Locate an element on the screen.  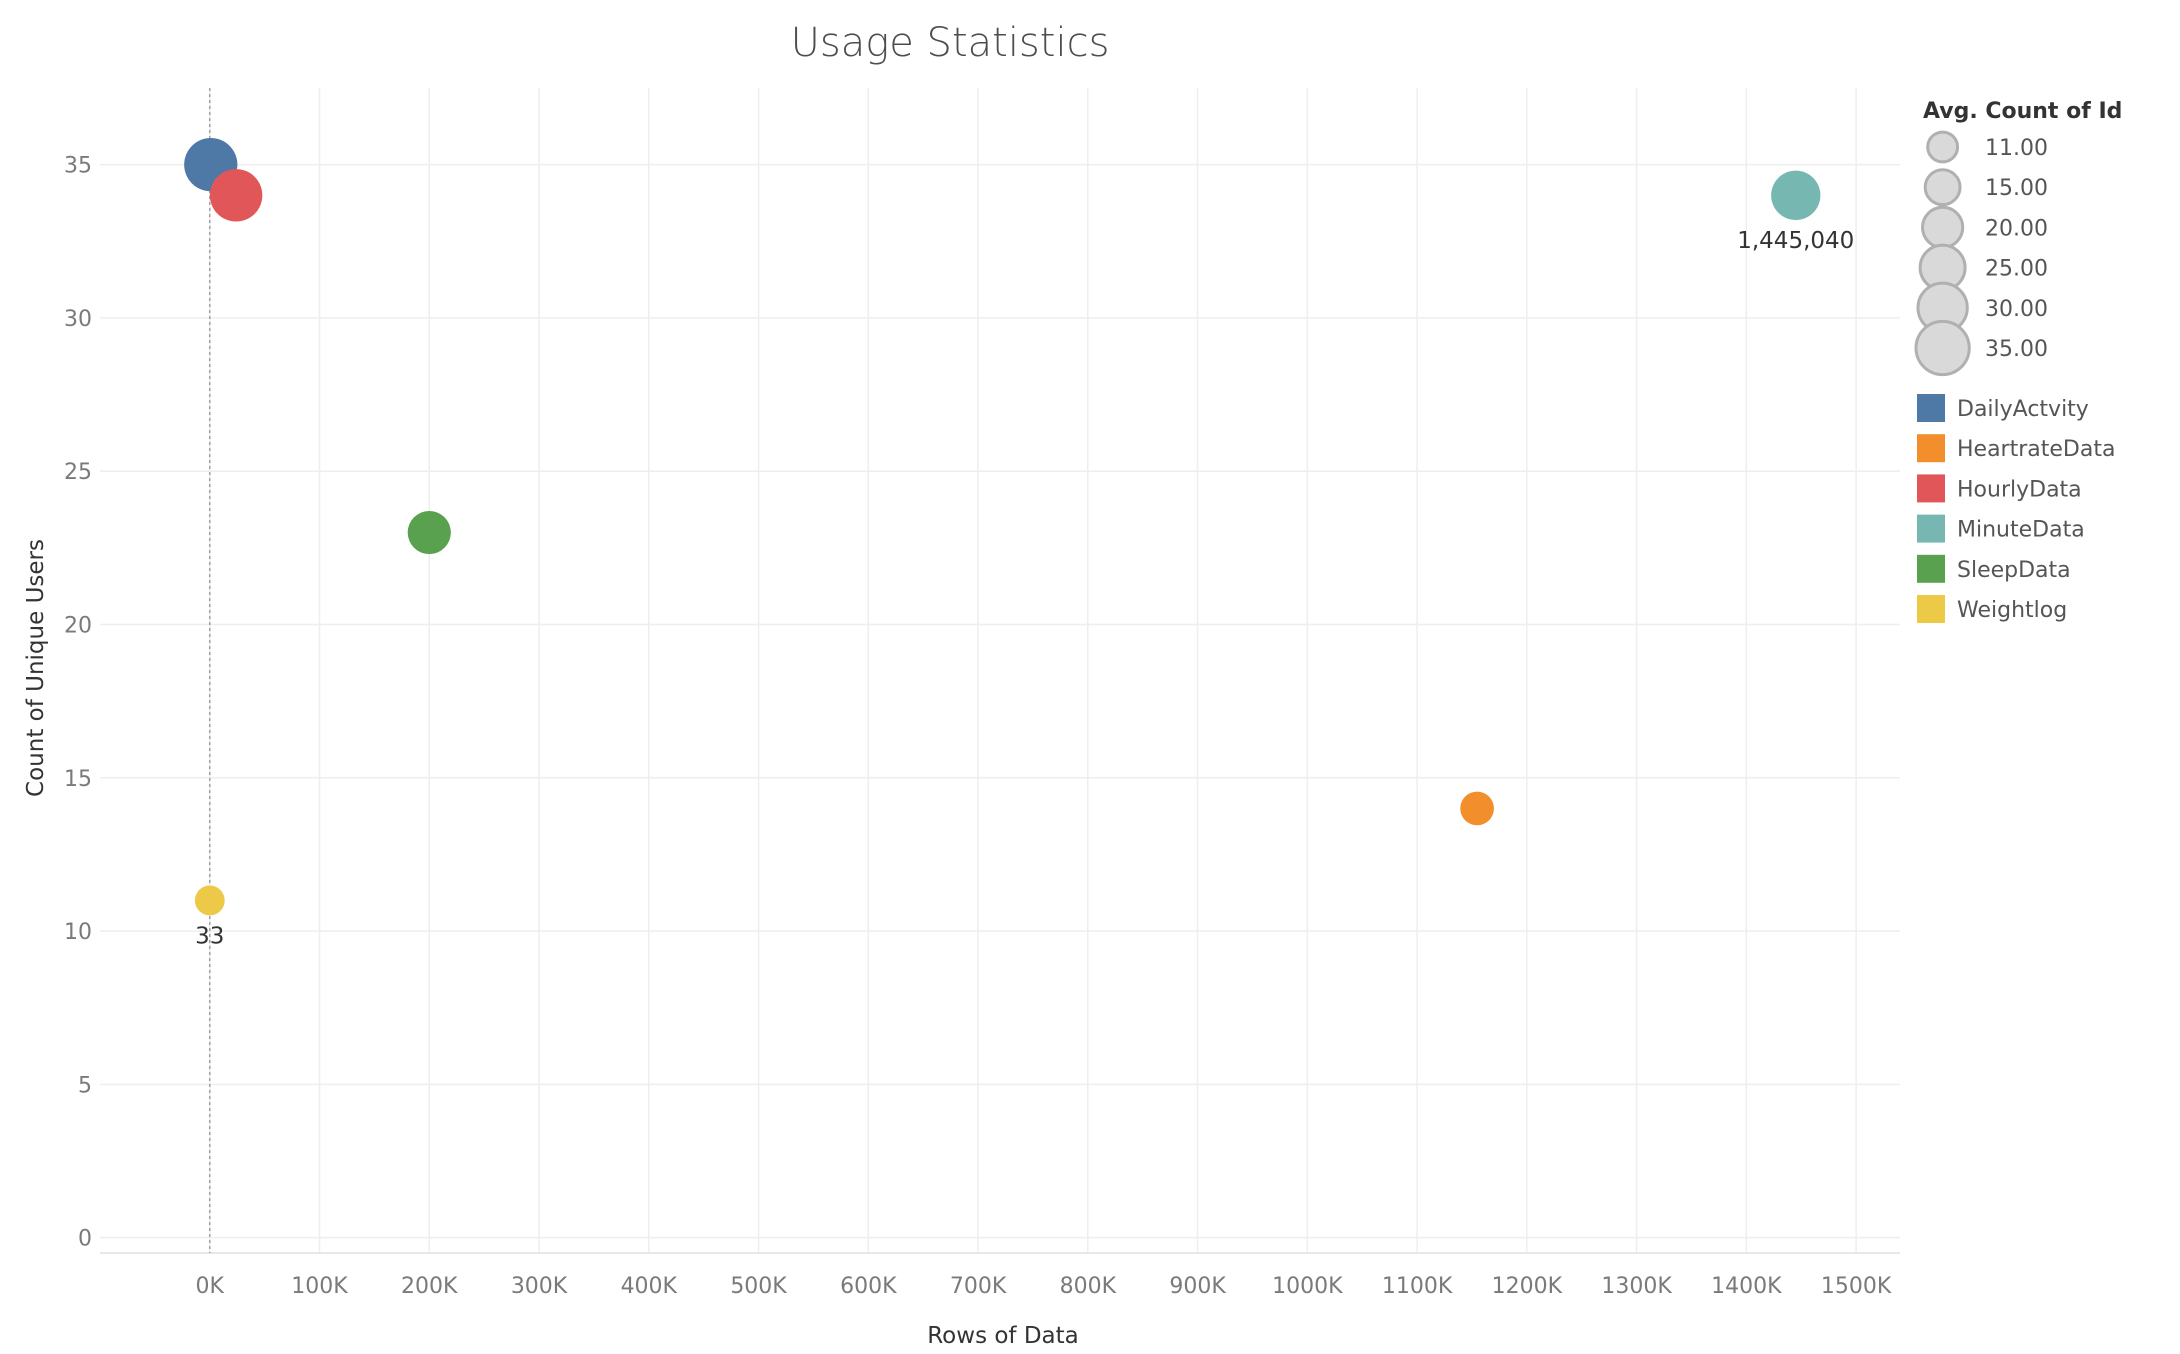
data-label-minutedata: 1,445,040 is located at coordinates (1795, 241).